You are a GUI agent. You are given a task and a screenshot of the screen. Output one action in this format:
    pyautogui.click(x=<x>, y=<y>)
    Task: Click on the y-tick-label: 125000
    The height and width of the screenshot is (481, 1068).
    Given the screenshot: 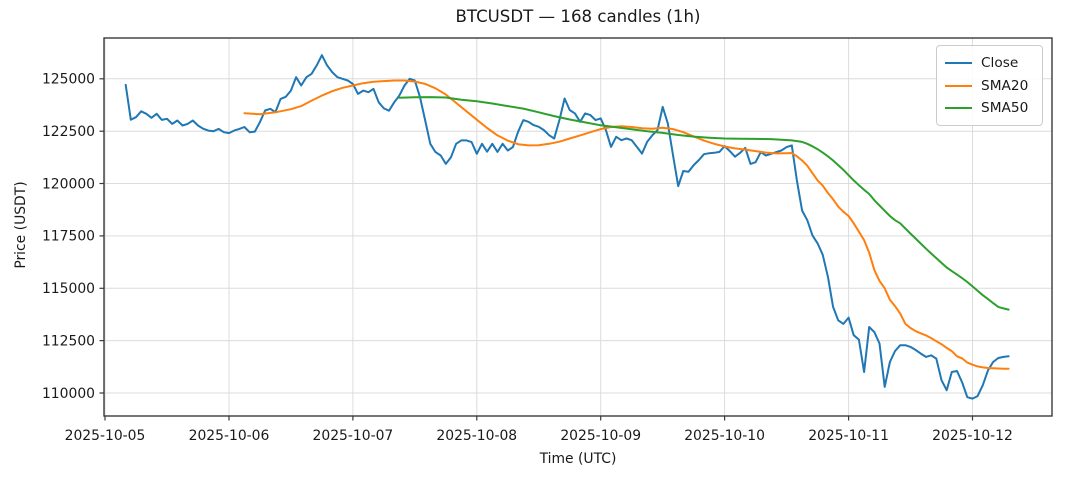 What is the action you would take?
    pyautogui.click(x=68, y=80)
    